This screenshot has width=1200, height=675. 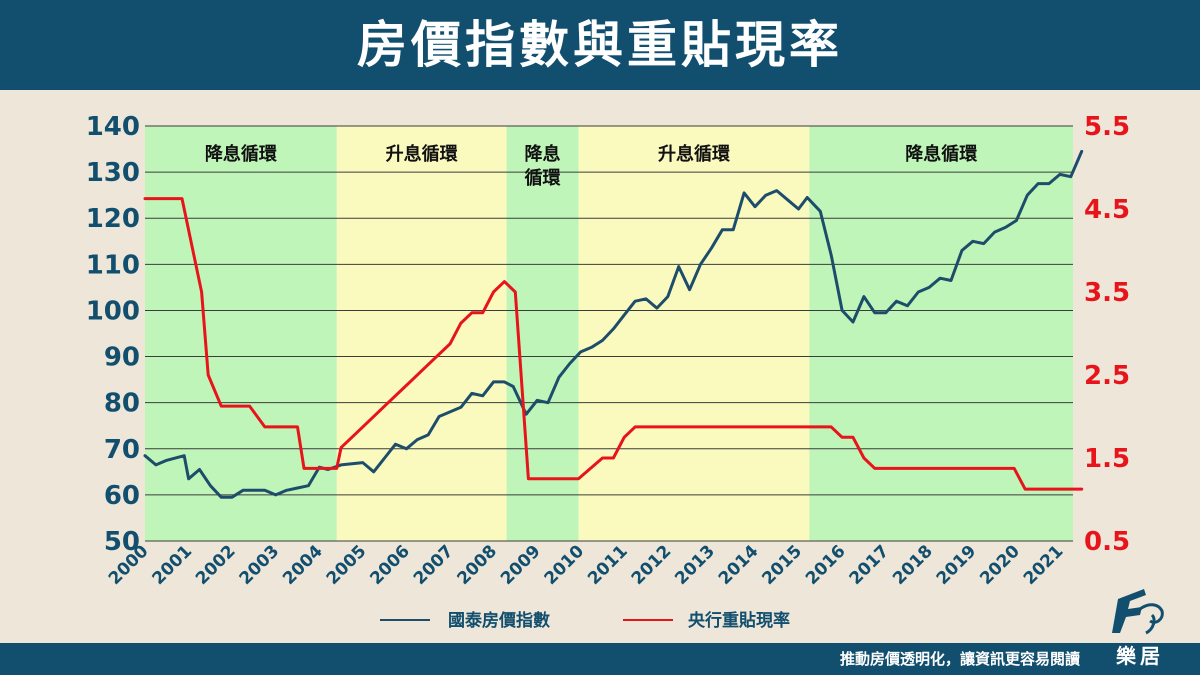 What do you see at coordinates (913, 565) in the screenshot?
I see `x-tick-label: 2018` at bounding box center [913, 565].